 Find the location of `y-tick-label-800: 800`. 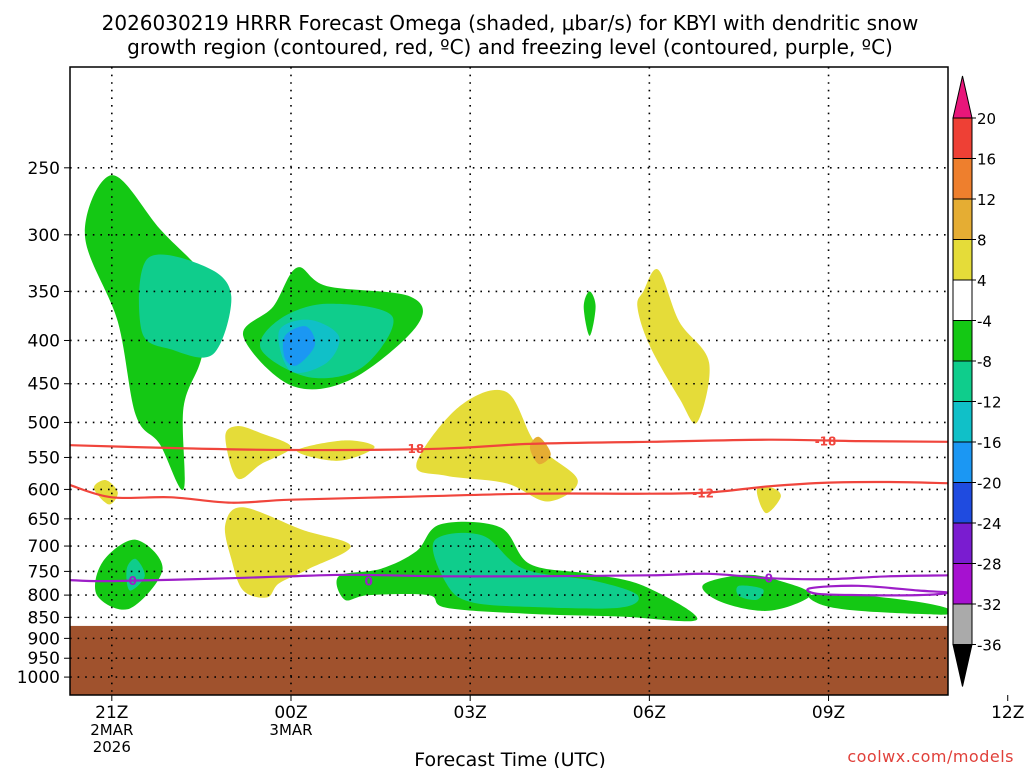

y-tick-label-800: 800 is located at coordinates (44, 596).